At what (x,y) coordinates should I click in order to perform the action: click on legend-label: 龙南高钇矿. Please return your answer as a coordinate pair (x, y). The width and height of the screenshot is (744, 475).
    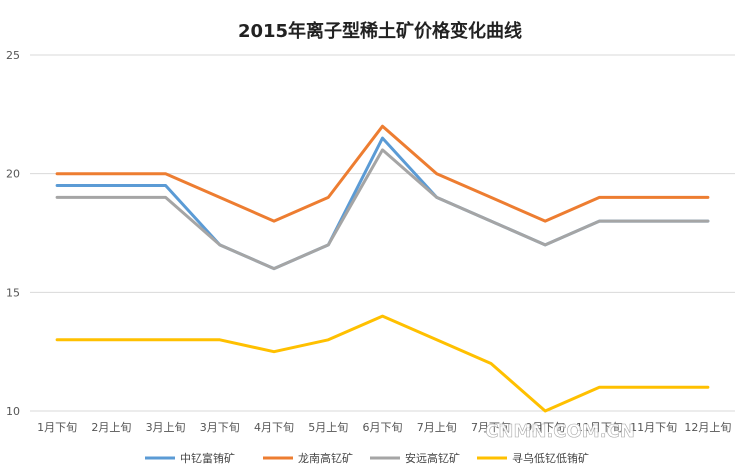
    Looking at the image, I should click on (325, 458).